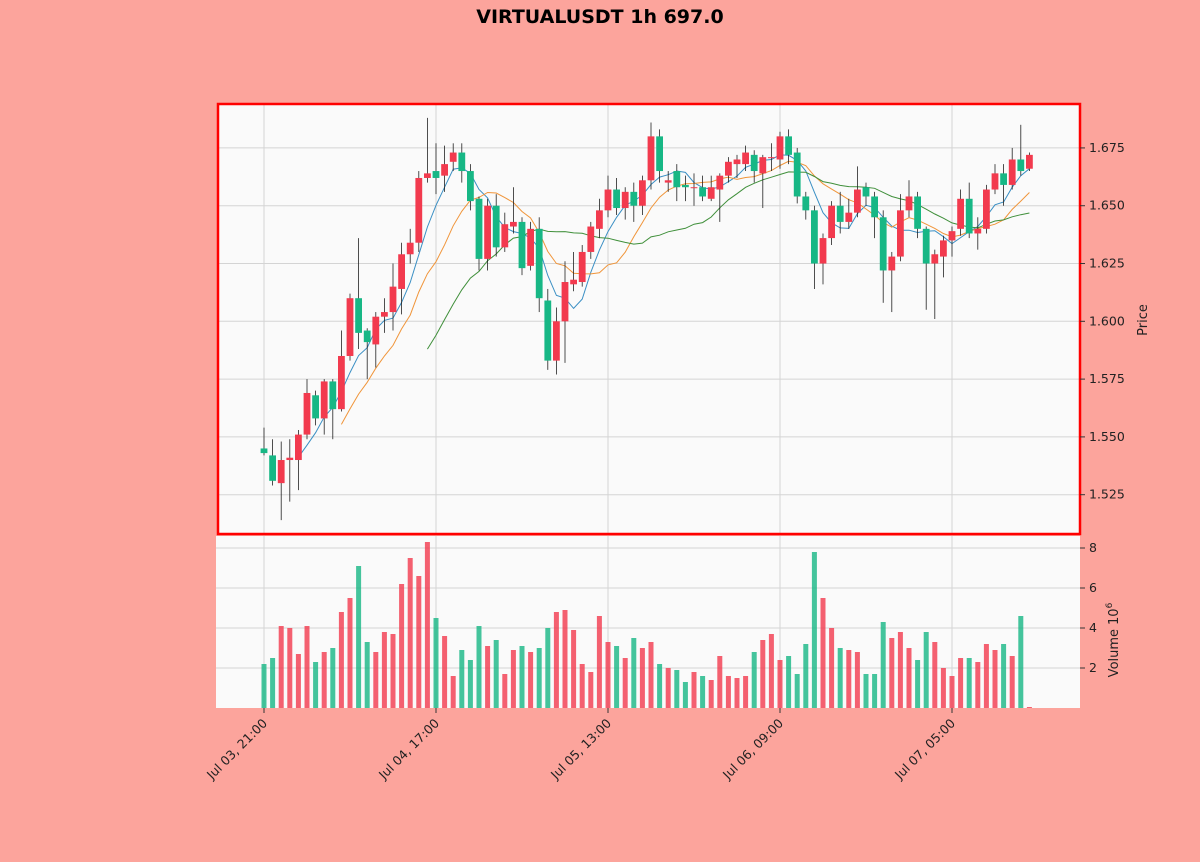 This screenshot has width=1200, height=862. I want to click on chart-title: VIRTUALUSDT 1h 697.0, so click(599, 17).